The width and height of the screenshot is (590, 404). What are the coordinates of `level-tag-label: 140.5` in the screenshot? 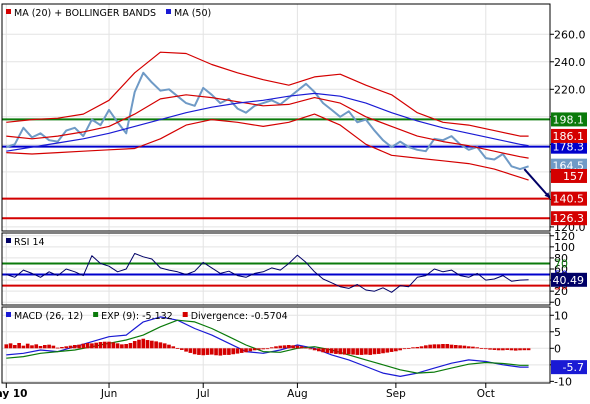 It's located at (569, 199).